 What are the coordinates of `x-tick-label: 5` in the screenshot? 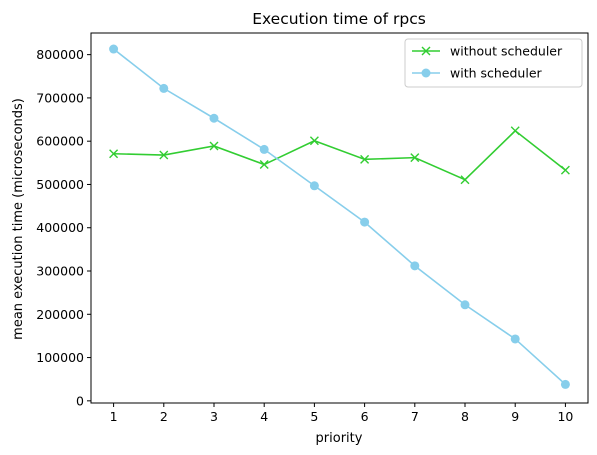 It's located at (314, 416).